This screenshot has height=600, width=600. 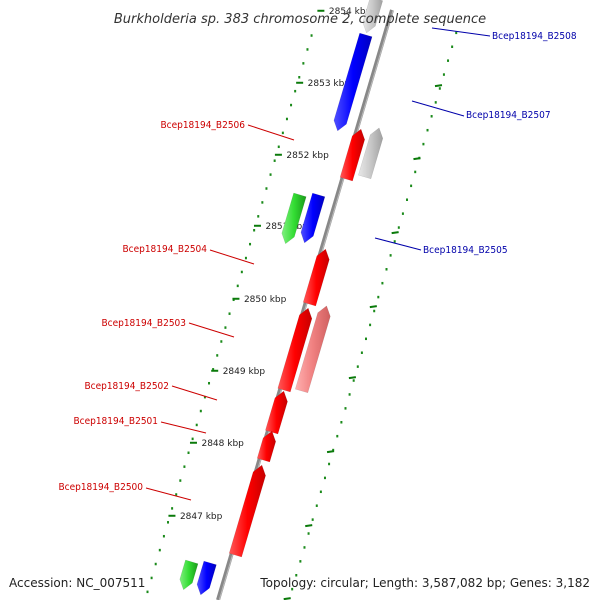 What do you see at coordinates (222, 444) in the screenshot?
I see `kbp-tick-label: 2848 kbp` at bounding box center [222, 444].